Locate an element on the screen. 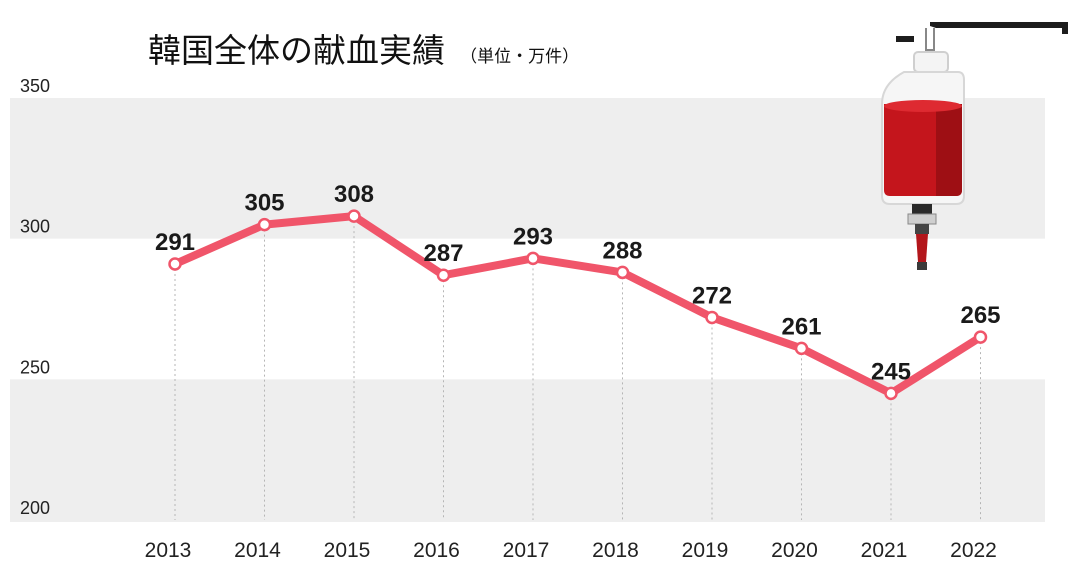 The width and height of the screenshot is (1068, 580). x-tick-label: 2014 is located at coordinates (257, 550).